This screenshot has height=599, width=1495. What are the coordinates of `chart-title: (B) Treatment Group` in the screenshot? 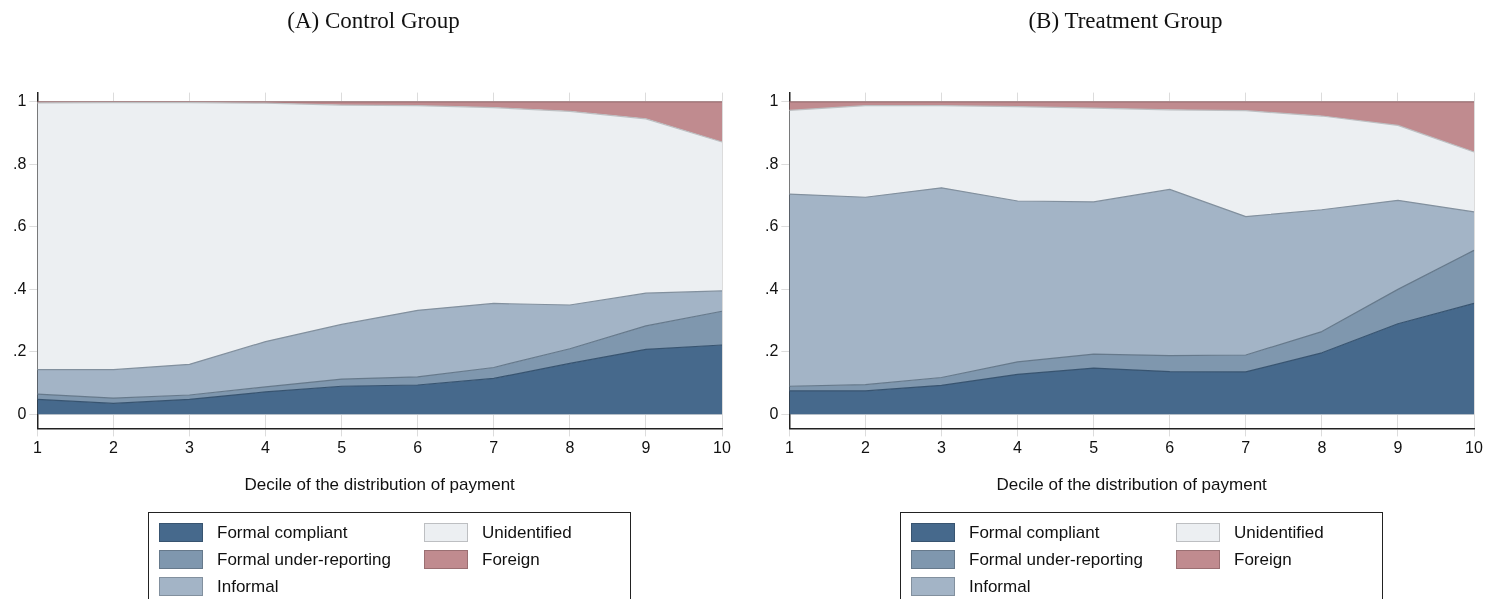 It's located at (1125, 21).